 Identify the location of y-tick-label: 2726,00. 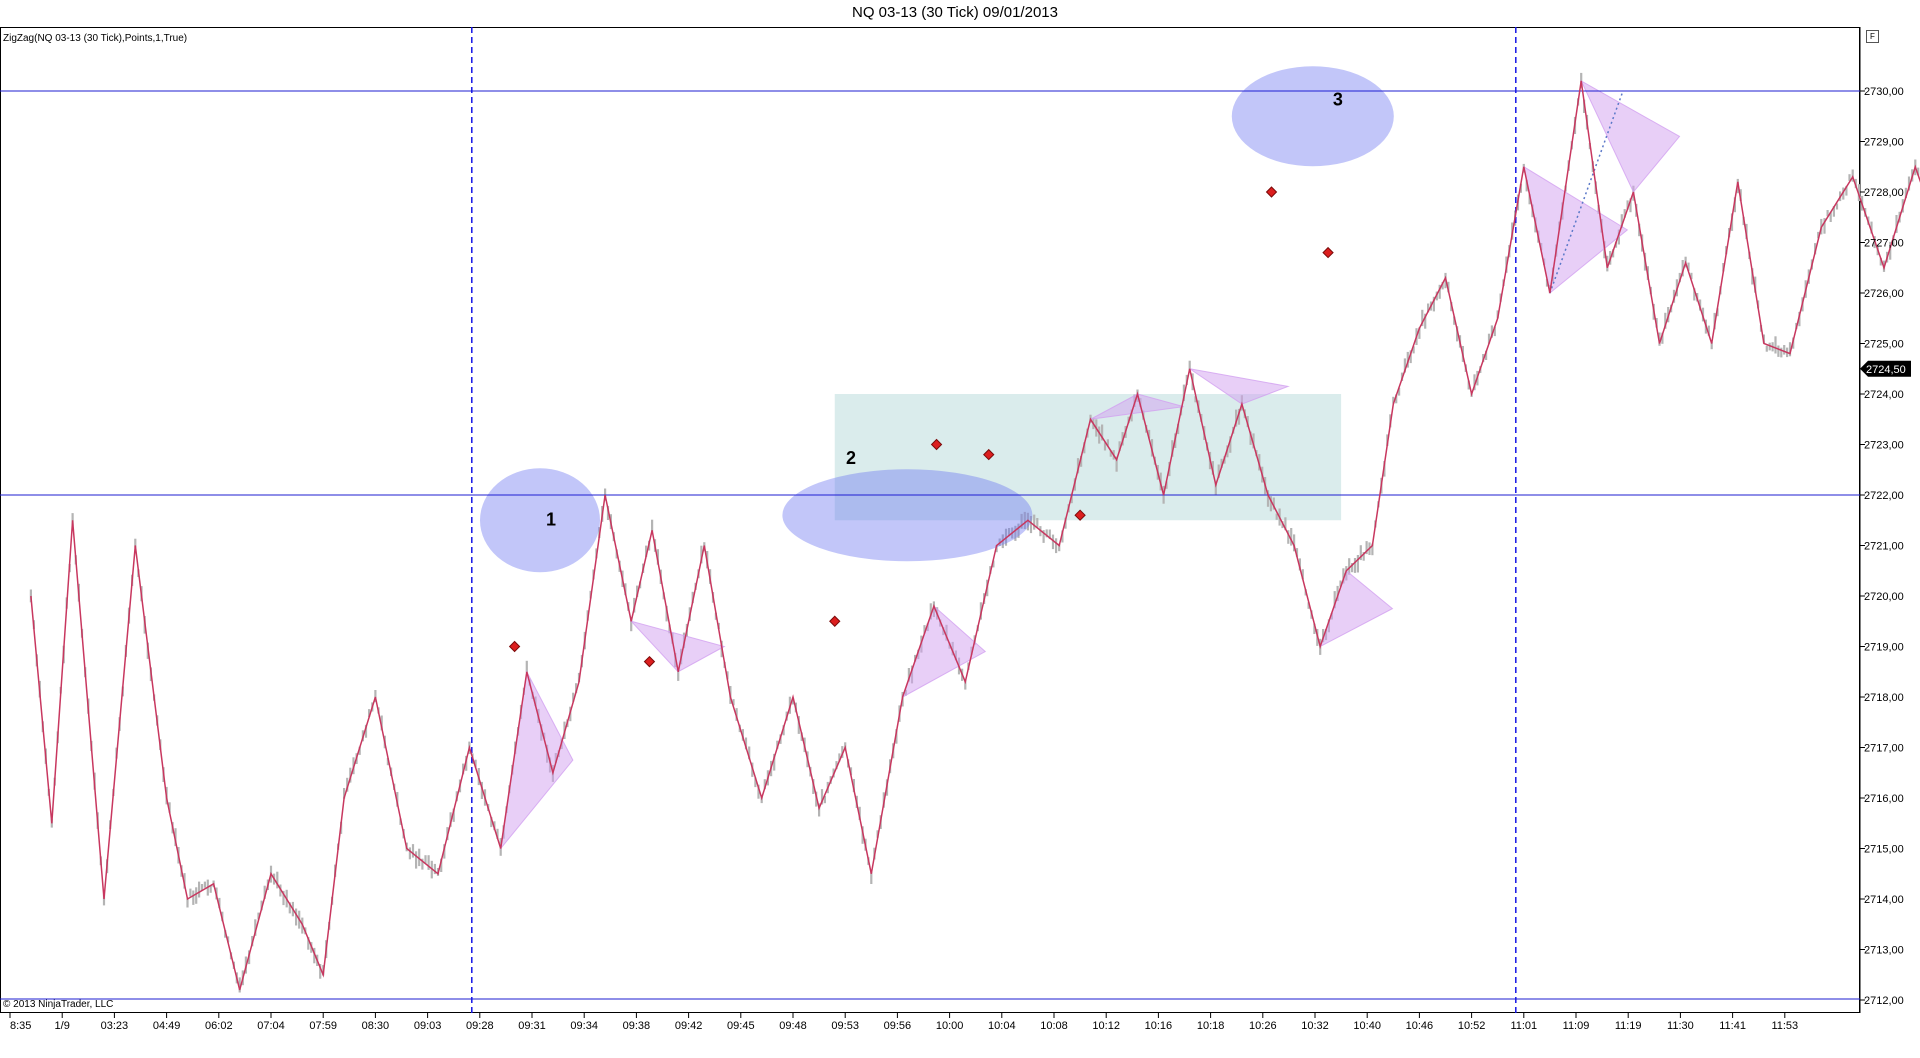
(1884, 294).